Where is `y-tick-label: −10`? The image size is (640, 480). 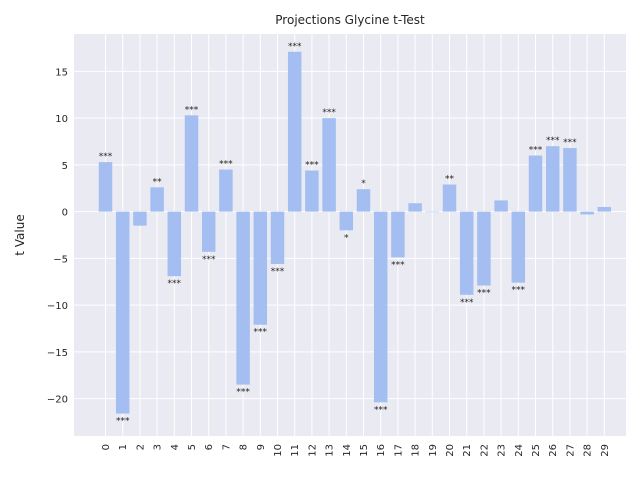 y-tick-label: −10 is located at coordinates (57, 306).